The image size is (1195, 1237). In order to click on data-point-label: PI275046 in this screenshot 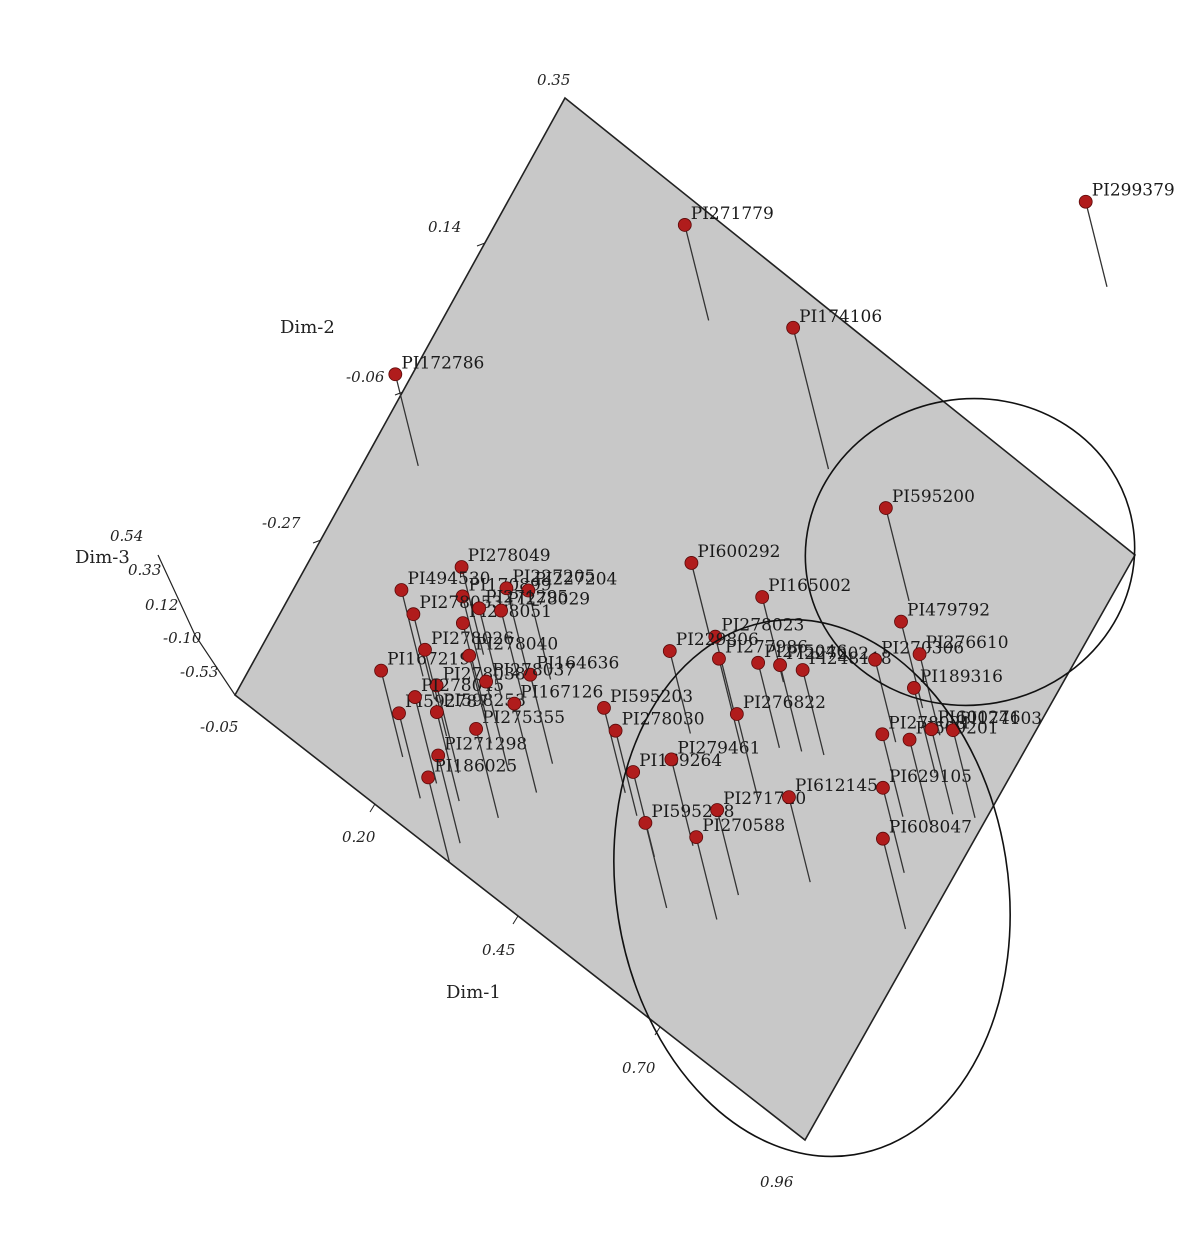, I will do `click(805, 652)`.